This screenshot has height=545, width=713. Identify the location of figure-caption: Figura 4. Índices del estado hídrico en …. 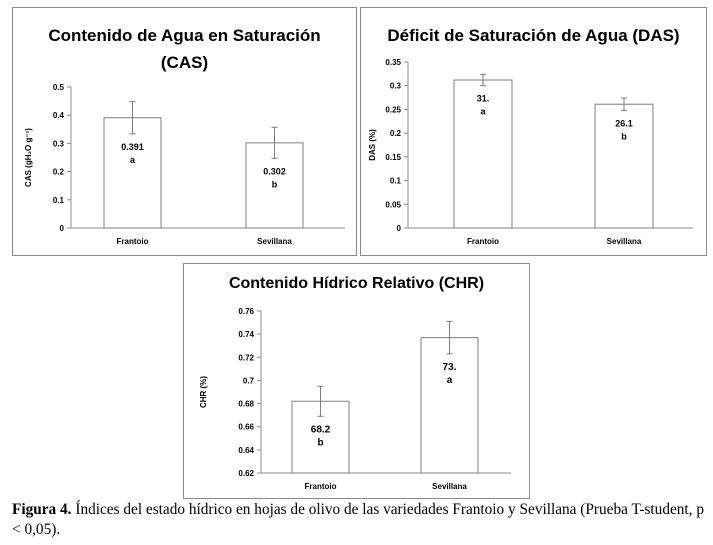
(358, 520).